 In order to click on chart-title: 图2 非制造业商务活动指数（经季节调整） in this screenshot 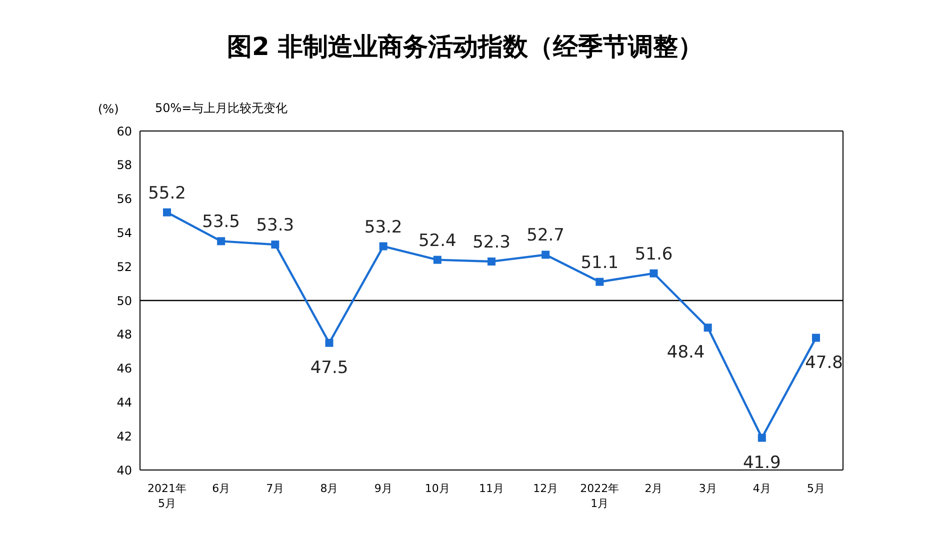, I will do `click(465, 47)`.